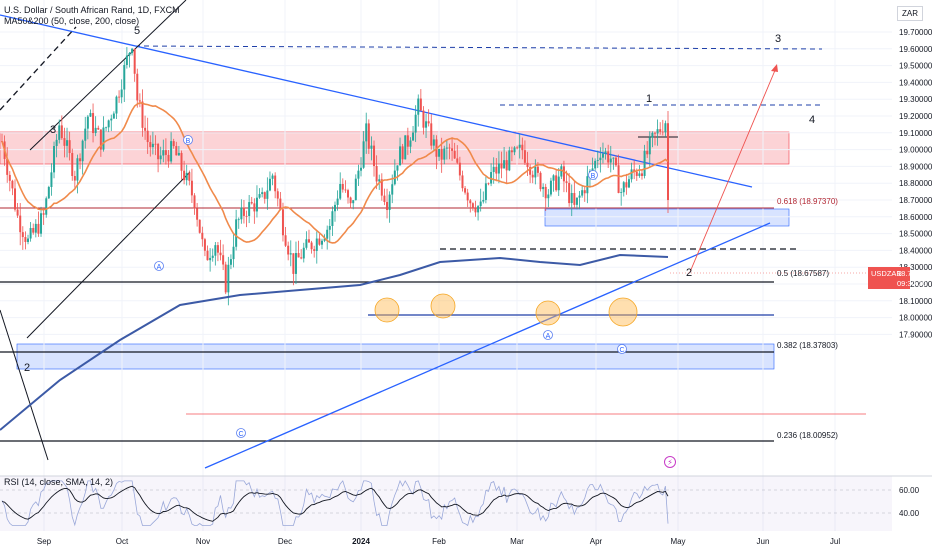  I want to click on time-axis-tick: Feb, so click(439, 541).